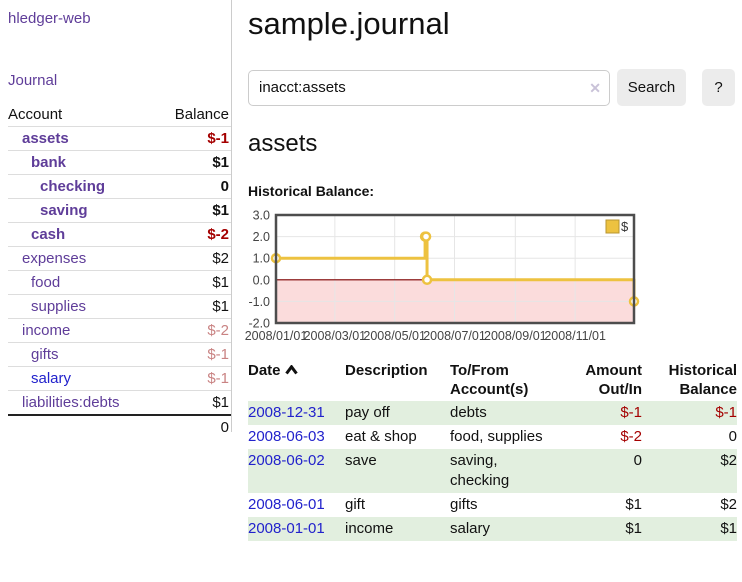 The height and width of the screenshot is (582, 742). Describe the element at coordinates (507, 471) in the screenshot. I see `transaction-accounts: saving, checking` at that location.